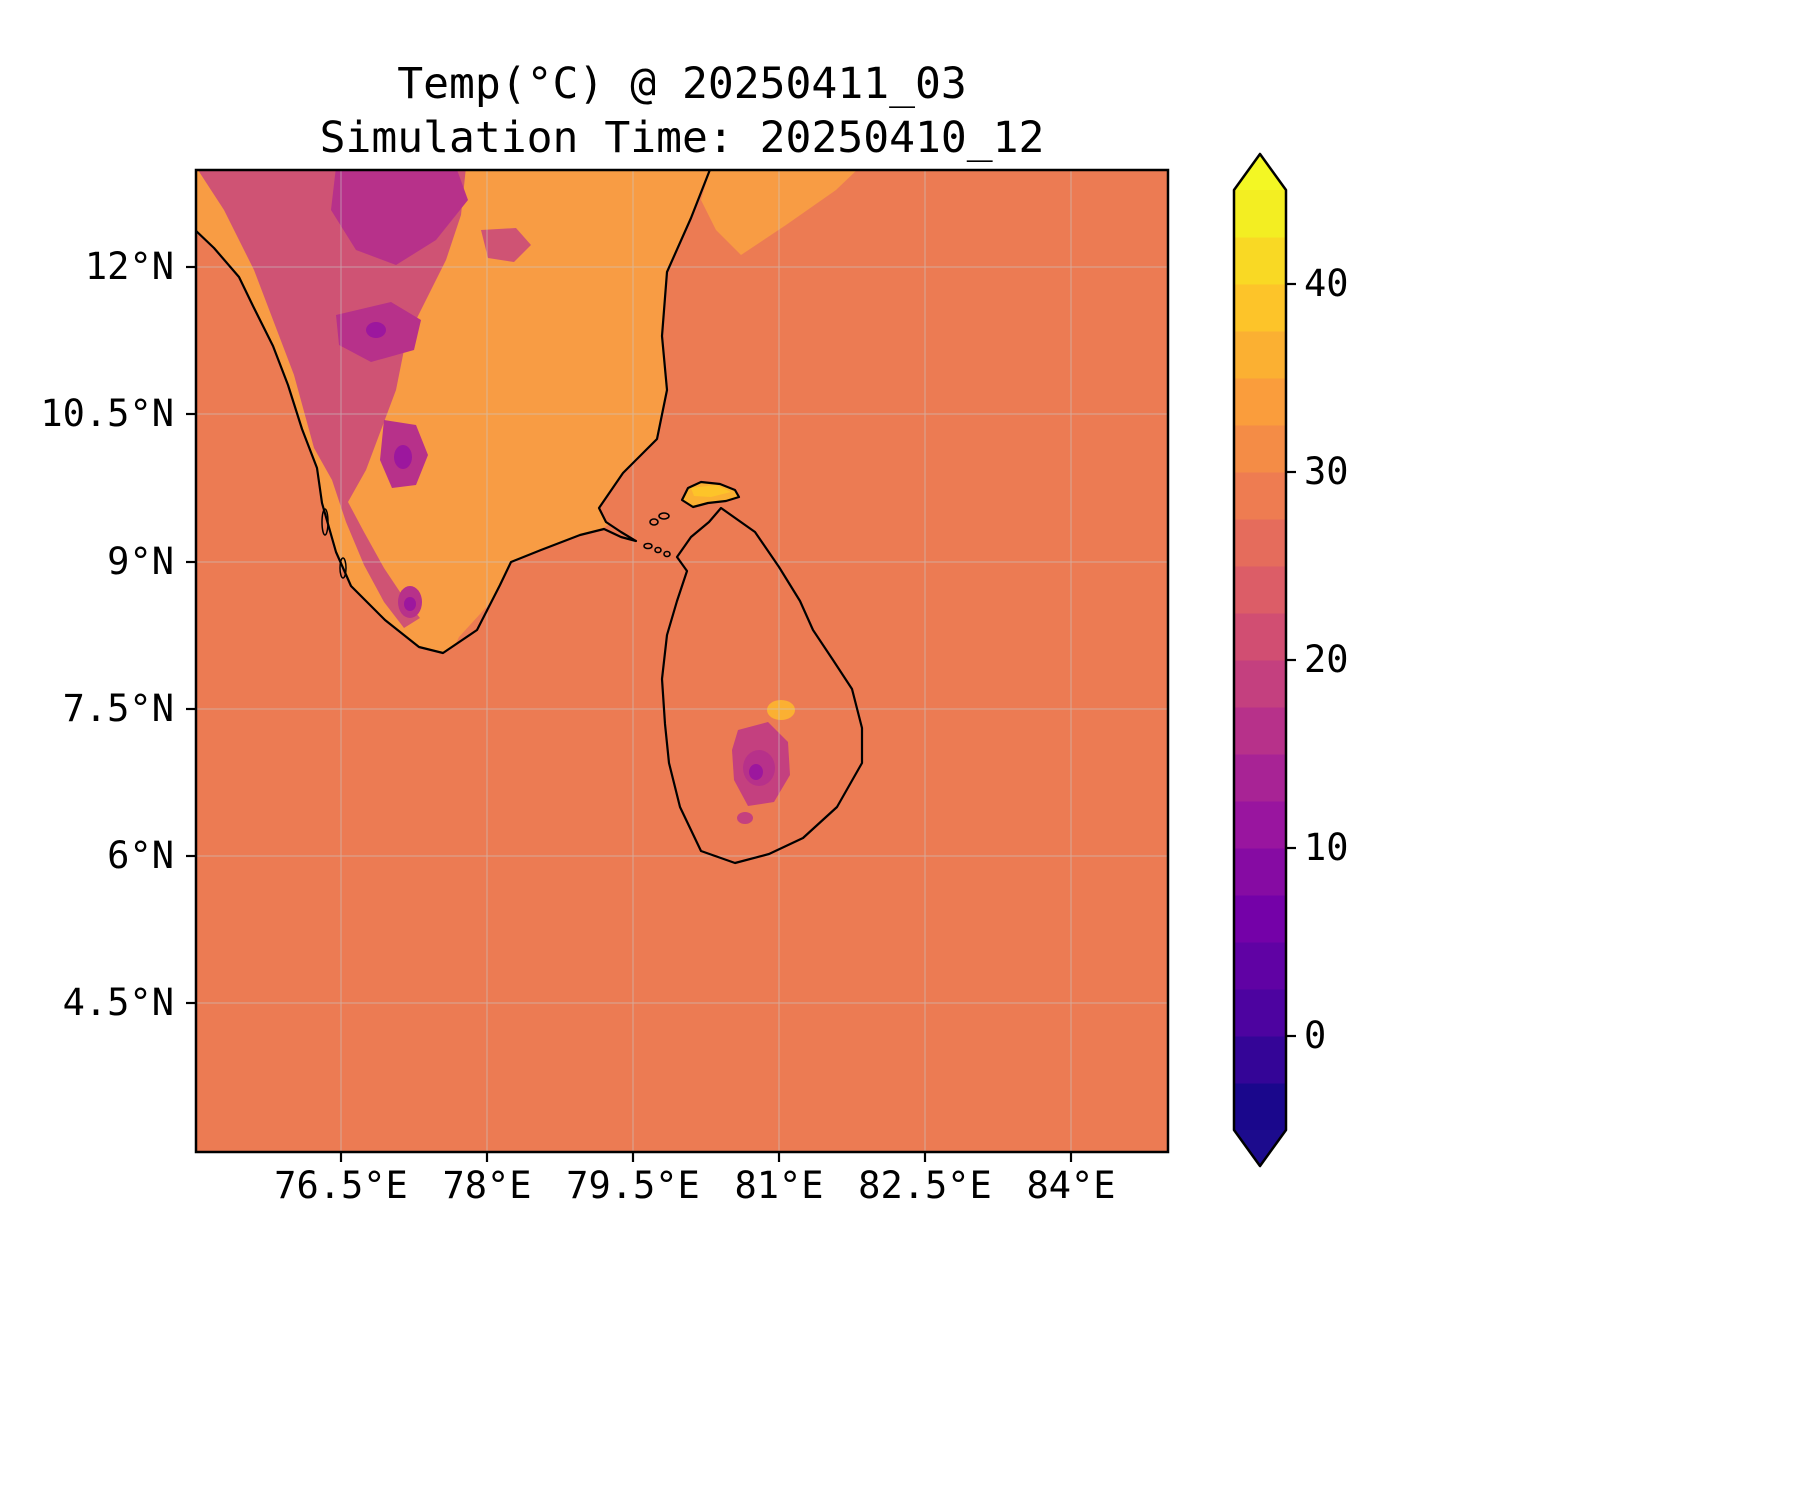  I want to click on plot-subtitle: Simulation Time: 20250410_12, so click(682, 138).